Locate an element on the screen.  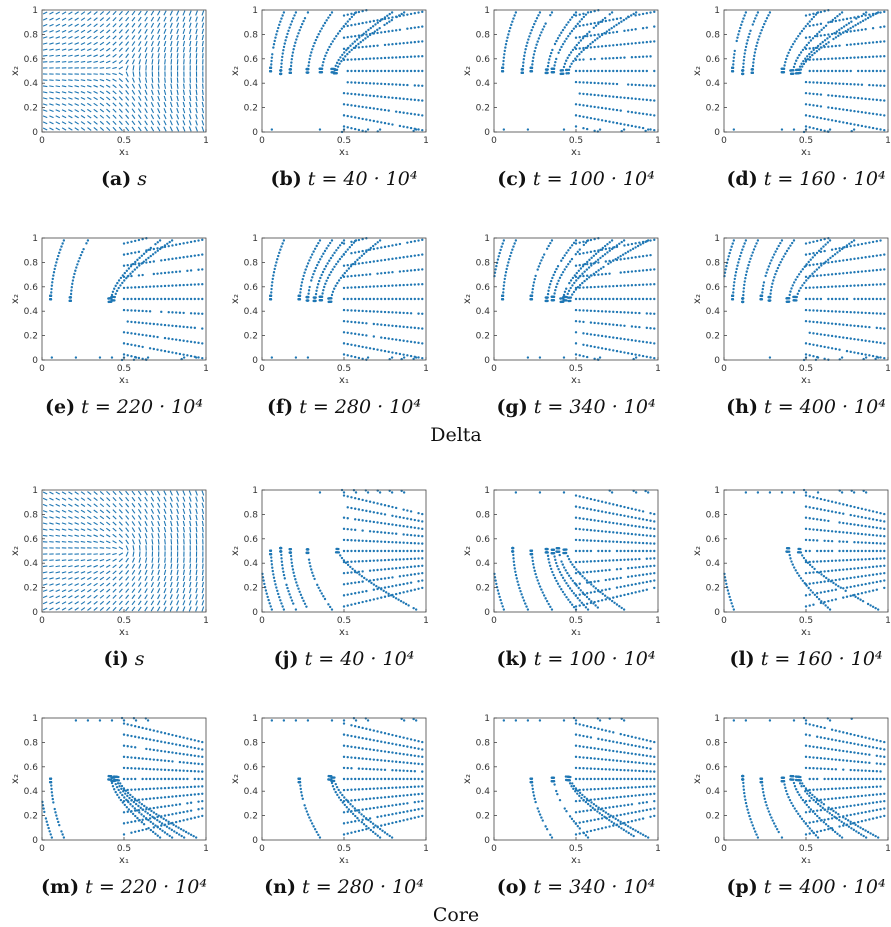
x-tick-label: 1 is located at coordinates (206, 141).